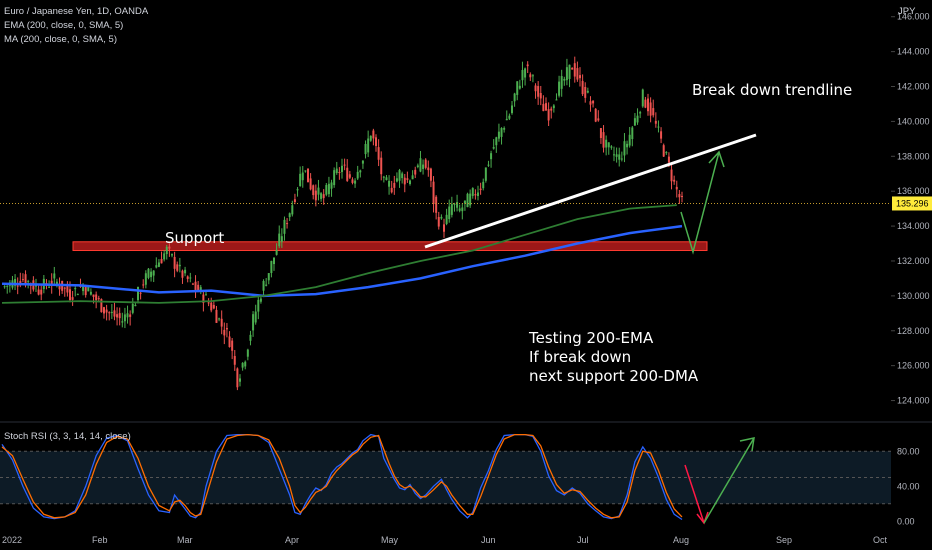  I want to click on ema-legend: EMA (200, close, 0, SMA, 5), so click(64, 25).